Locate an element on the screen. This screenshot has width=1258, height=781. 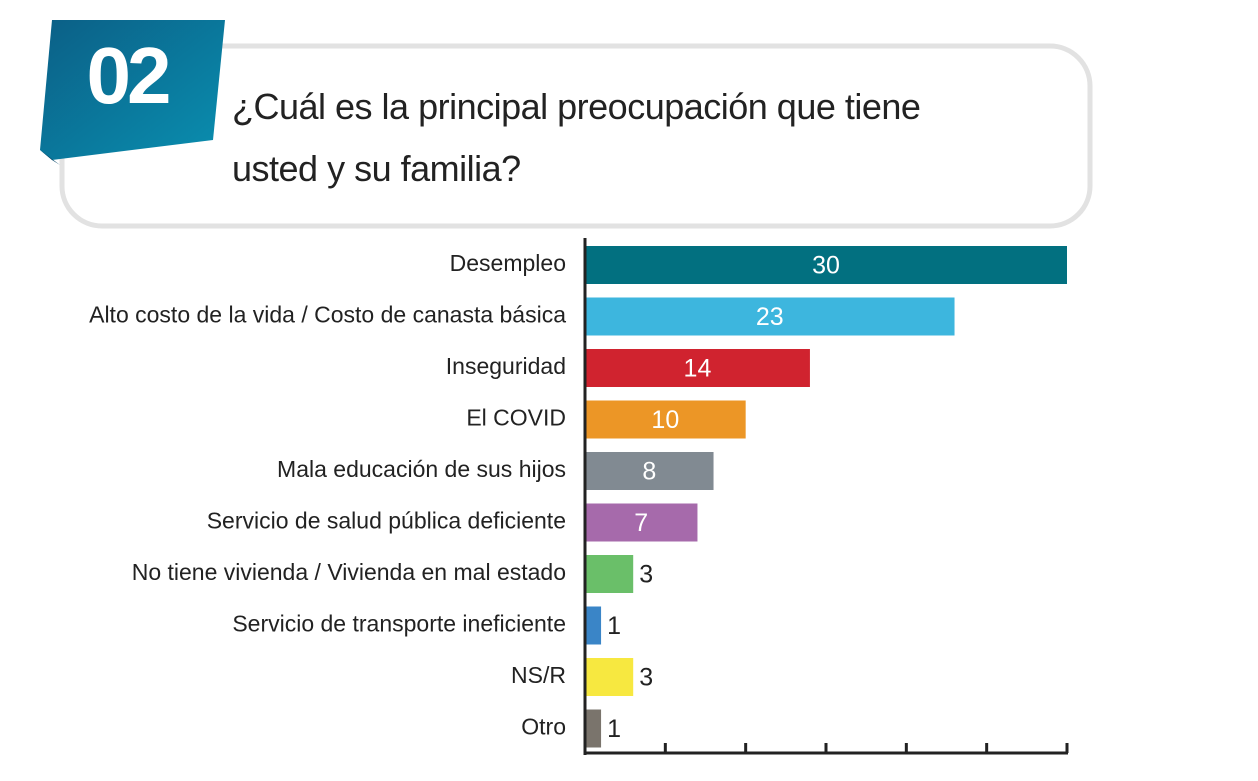
category-label: Mala educación de sus hijos is located at coordinates (421, 469).